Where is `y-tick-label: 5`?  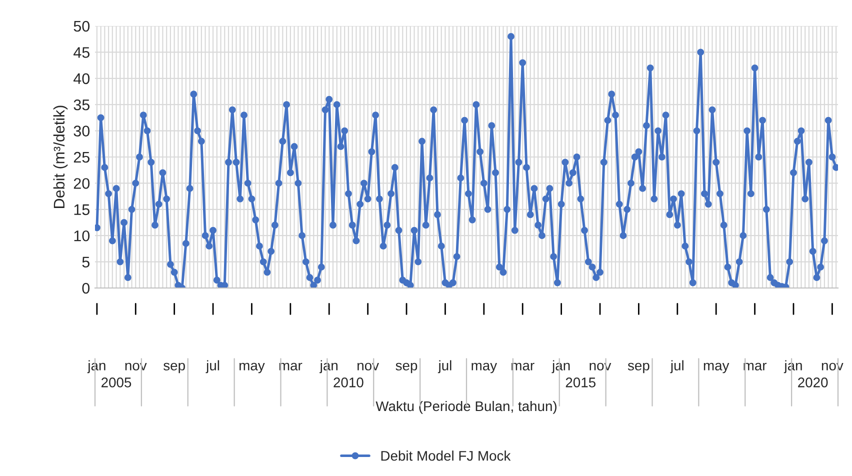
y-tick-label: 5 is located at coordinates (86, 262).